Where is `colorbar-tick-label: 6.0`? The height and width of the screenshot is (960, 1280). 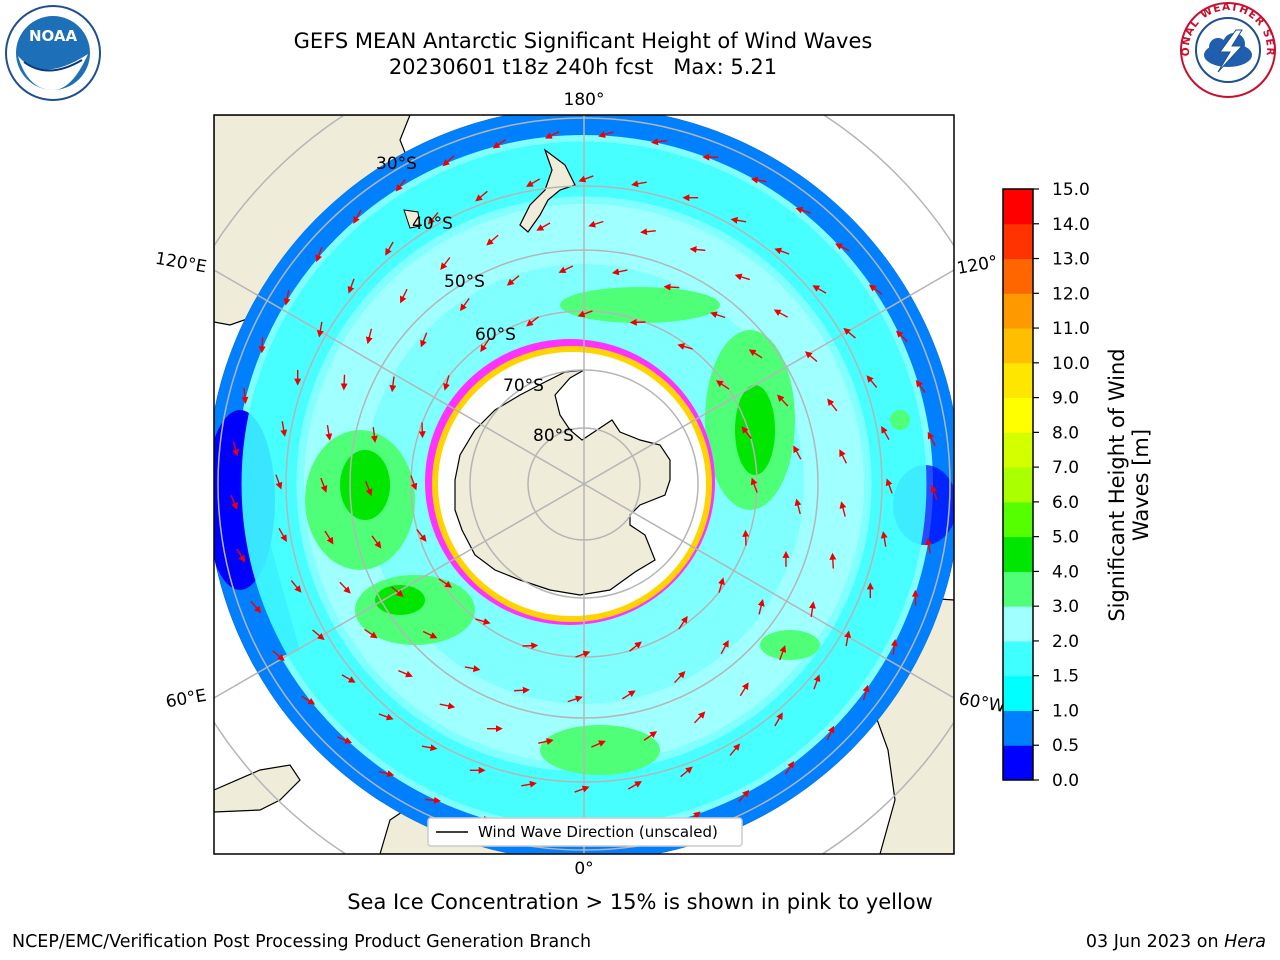 colorbar-tick-label: 6.0 is located at coordinates (1065, 503).